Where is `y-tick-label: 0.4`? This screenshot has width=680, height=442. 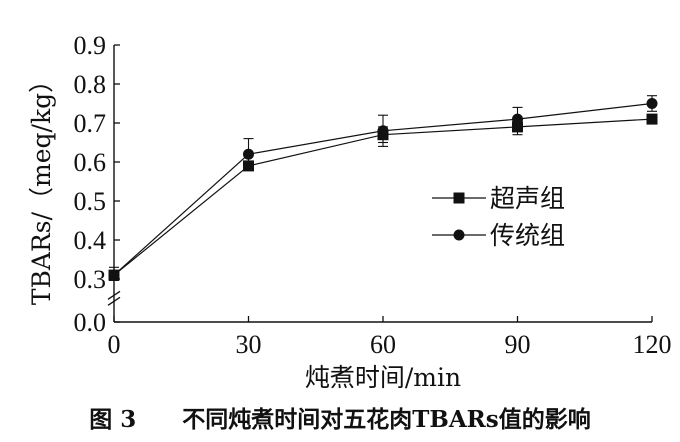
y-tick-label: 0.4 is located at coordinates (90, 240).